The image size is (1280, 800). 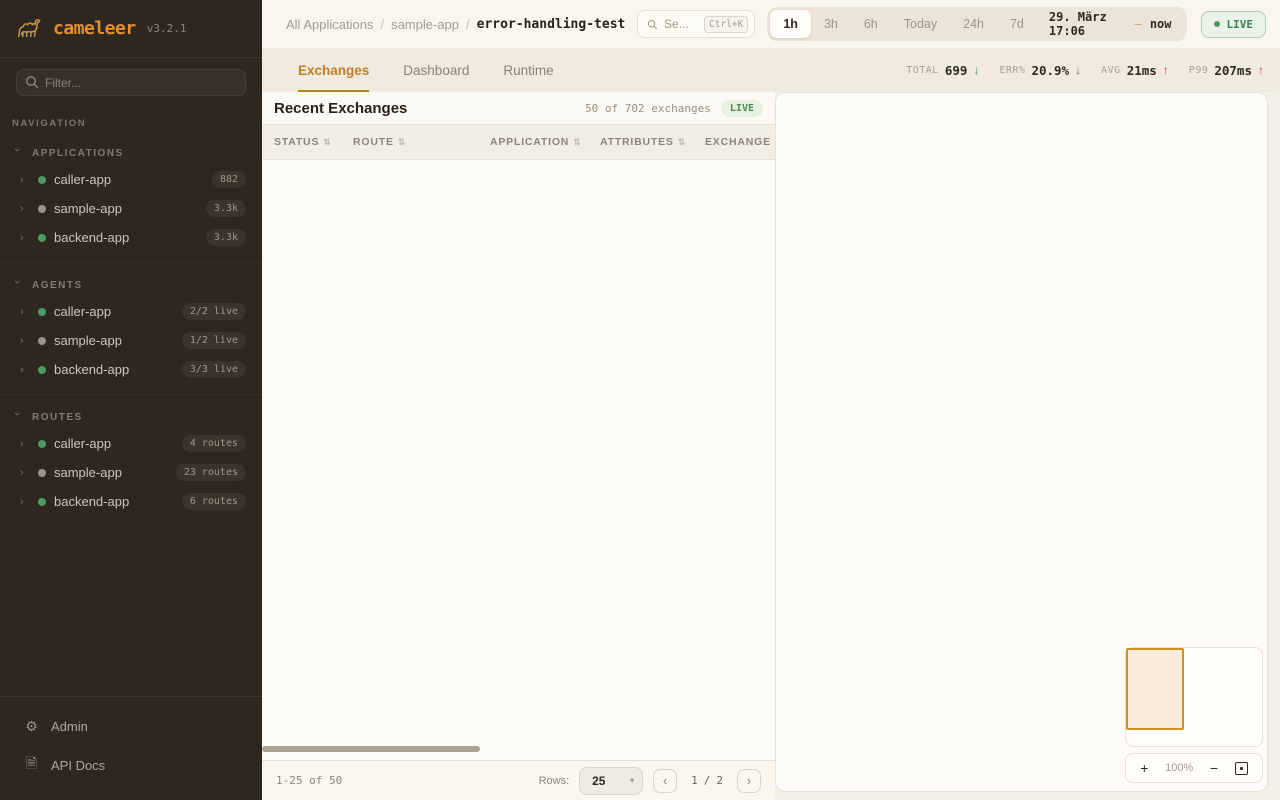 I want to click on search-input, so click(x=681, y=24).